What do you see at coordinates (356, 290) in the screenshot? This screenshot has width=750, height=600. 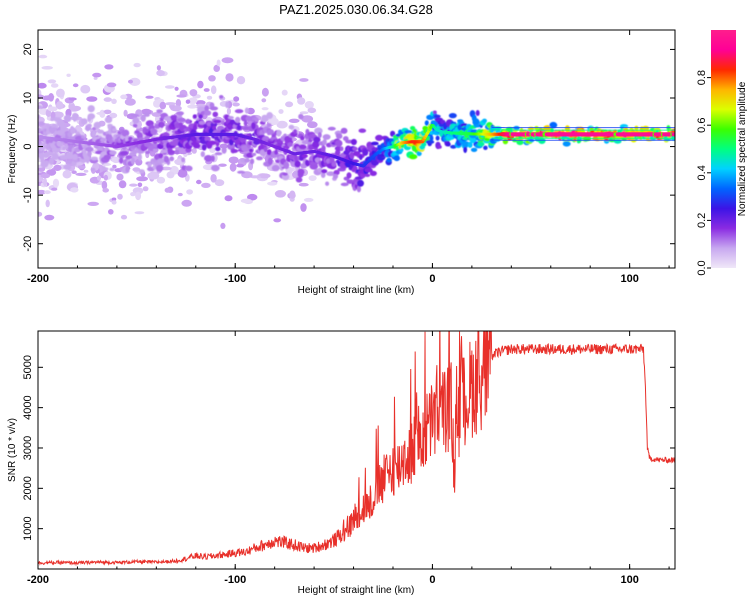 I see `spectrogram-x-axis-label: Height of straight line (km)` at bounding box center [356, 290].